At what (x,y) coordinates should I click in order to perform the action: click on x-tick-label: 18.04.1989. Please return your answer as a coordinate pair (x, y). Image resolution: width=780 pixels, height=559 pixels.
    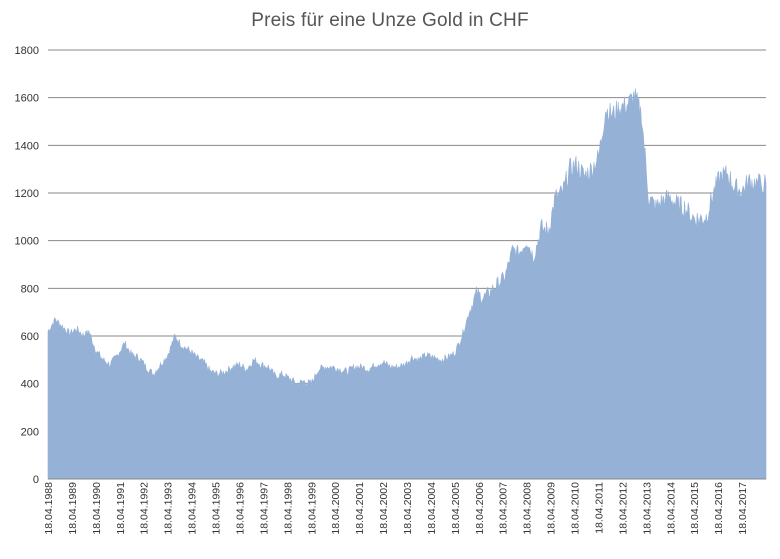
    Looking at the image, I should click on (73, 508).